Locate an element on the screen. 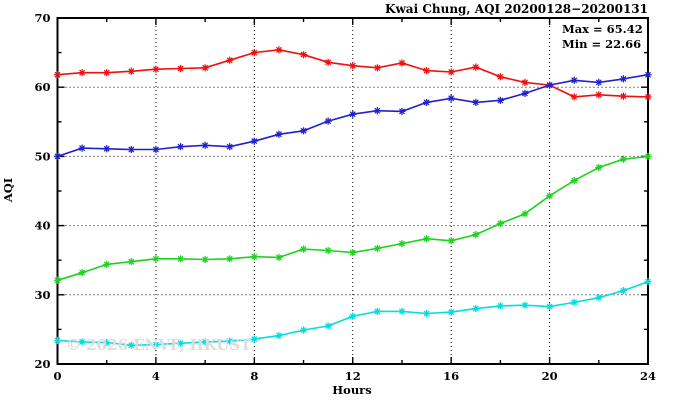 The image size is (674, 409). x-tick-label: 8 is located at coordinates (254, 376).